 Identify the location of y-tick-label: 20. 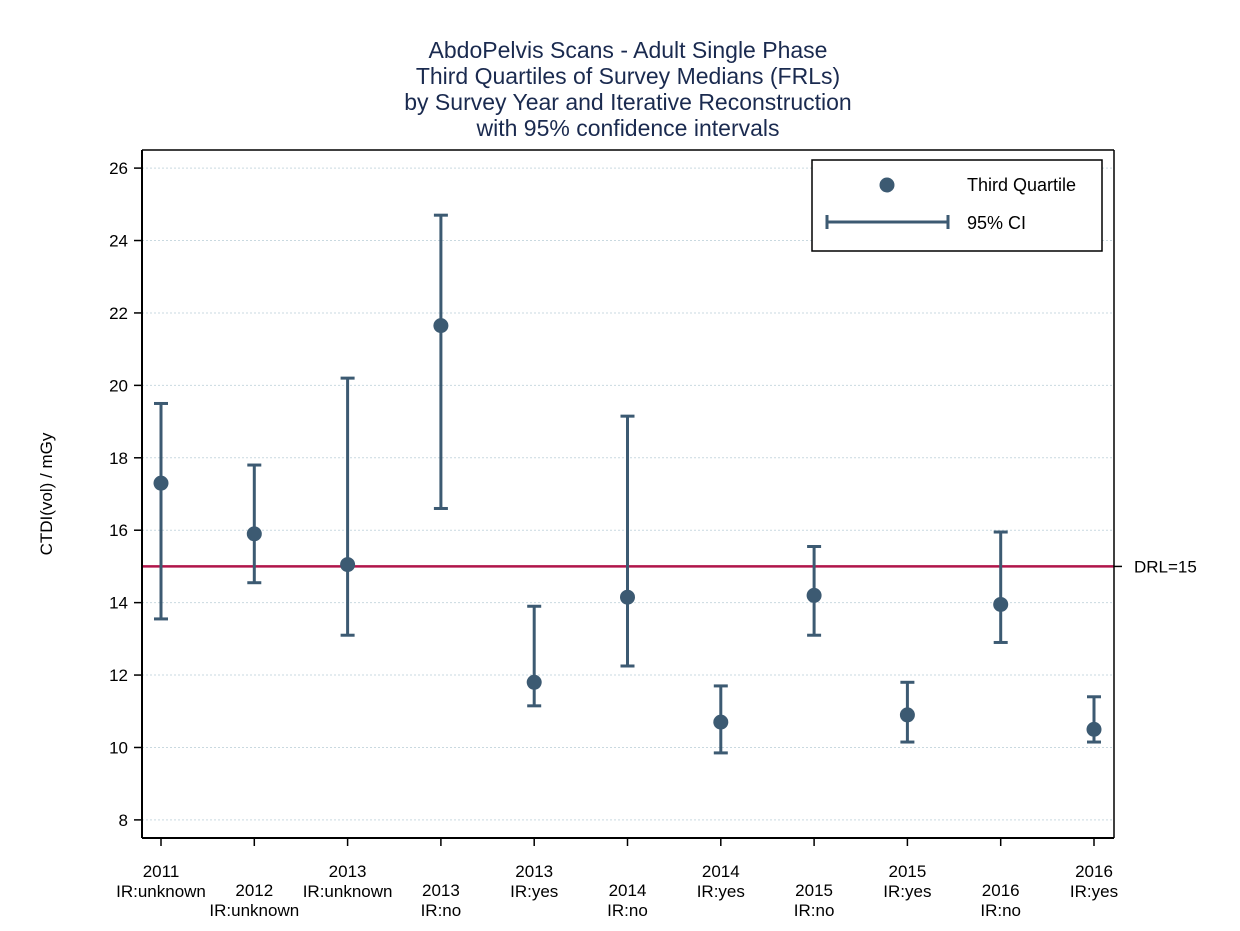
(118, 385).